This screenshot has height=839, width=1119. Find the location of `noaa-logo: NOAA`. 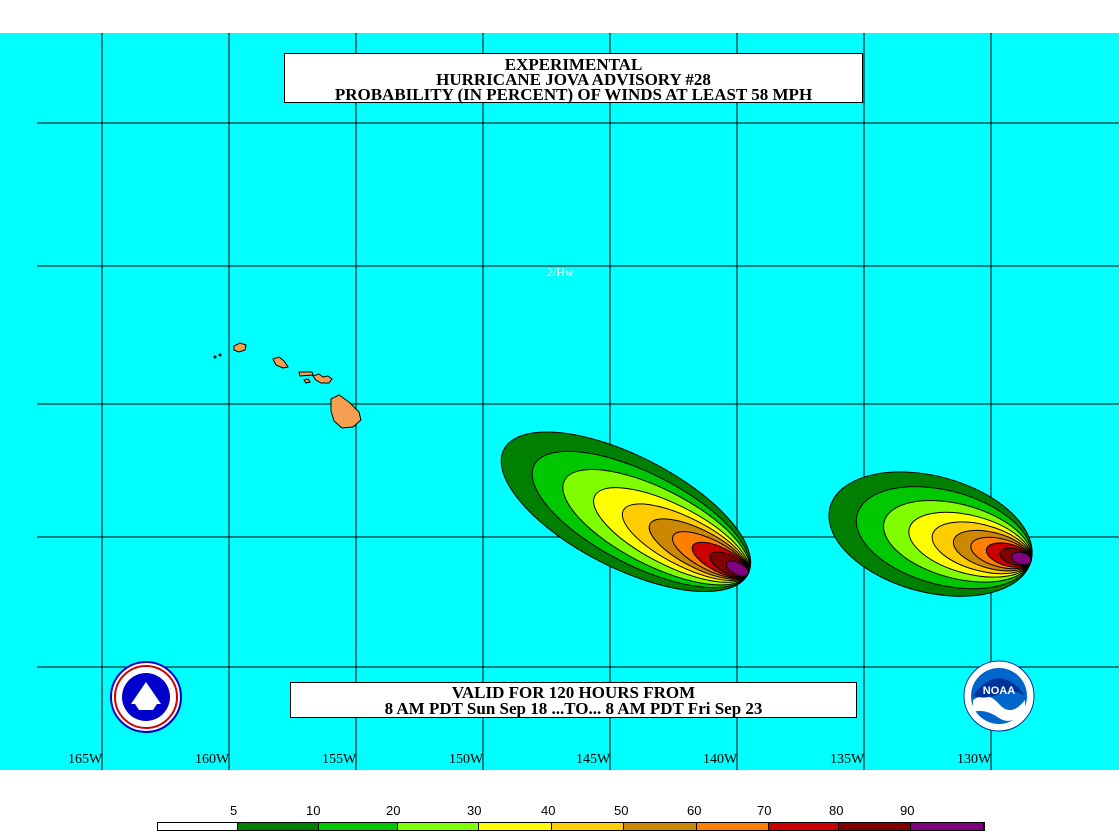

noaa-logo: NOAA is located at coordinates (999, 696).